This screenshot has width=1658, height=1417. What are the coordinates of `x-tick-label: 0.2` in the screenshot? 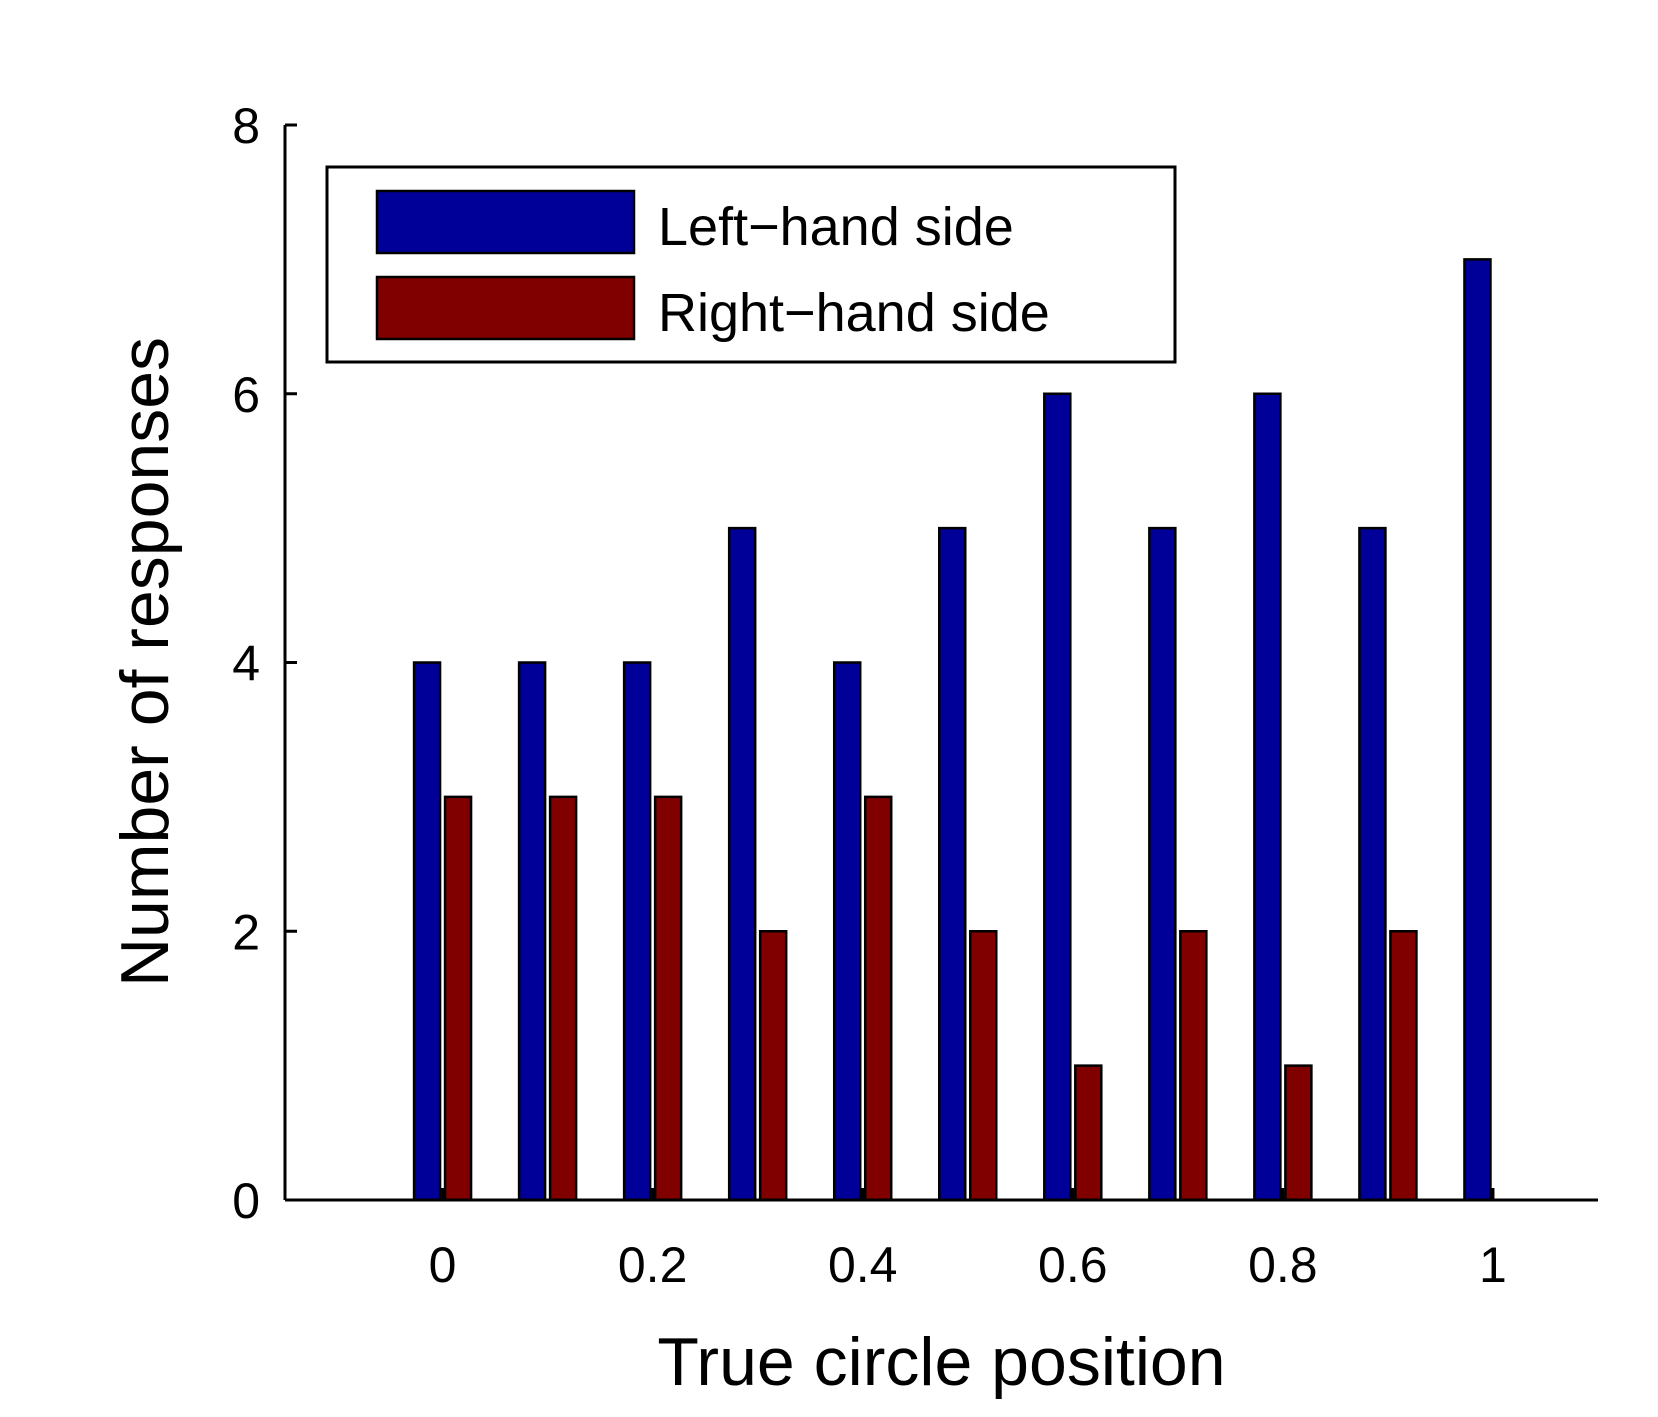 It's located at (653, 1265).